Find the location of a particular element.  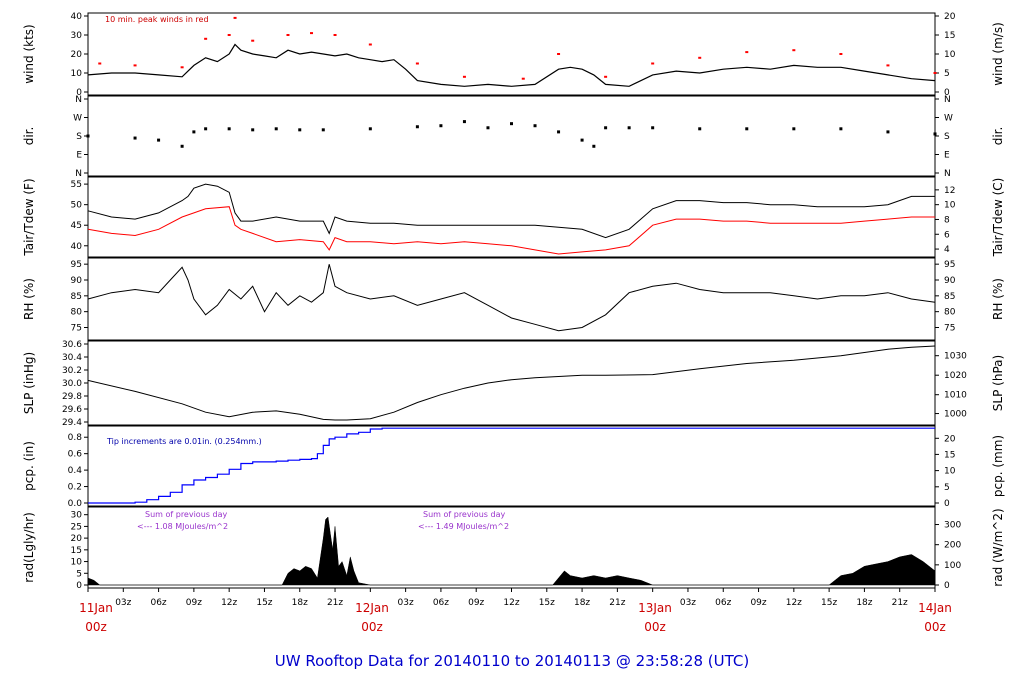

left-axis-label: pcp. (in) is located at coordinates (29, 466).